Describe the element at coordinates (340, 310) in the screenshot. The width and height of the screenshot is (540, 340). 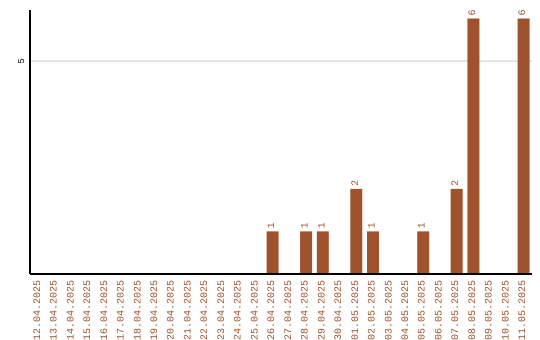
I see `x-tick-label: 30.04.2025` at that location.